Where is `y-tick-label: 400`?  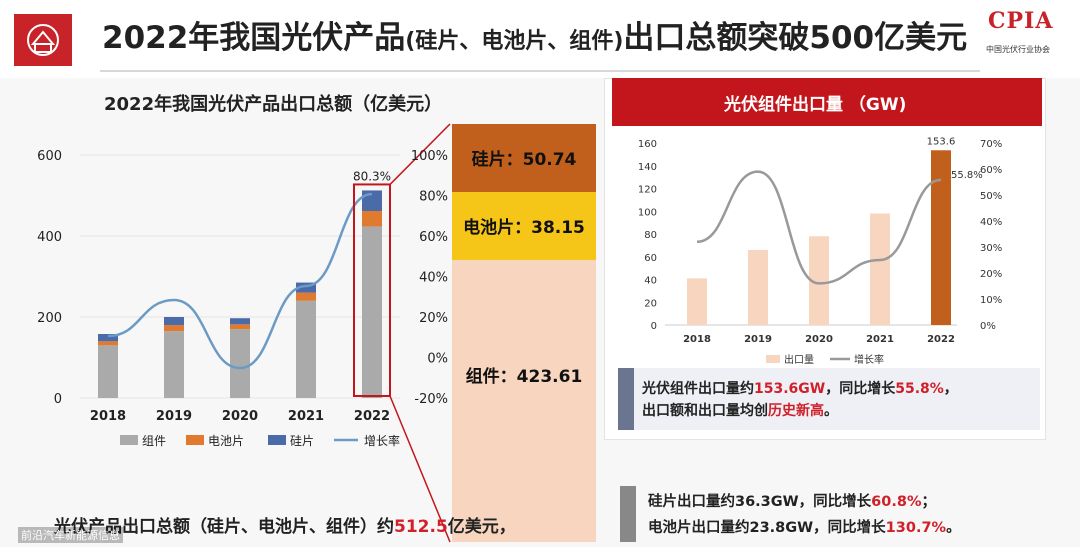 y-tick-label: 400 is located at coordinates (49, 237).